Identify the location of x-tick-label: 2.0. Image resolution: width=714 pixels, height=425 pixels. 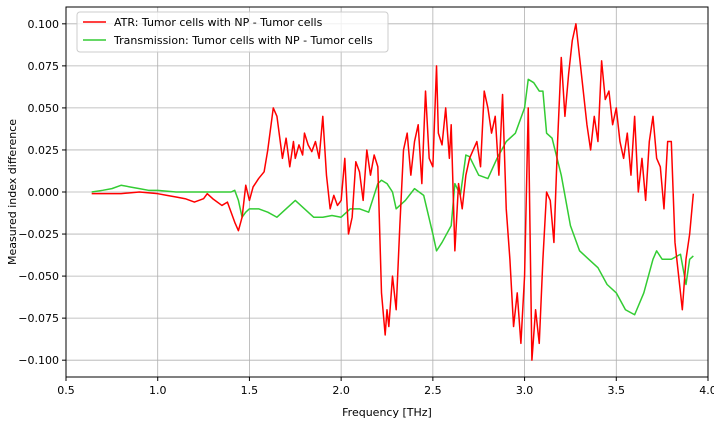
(341, 390).